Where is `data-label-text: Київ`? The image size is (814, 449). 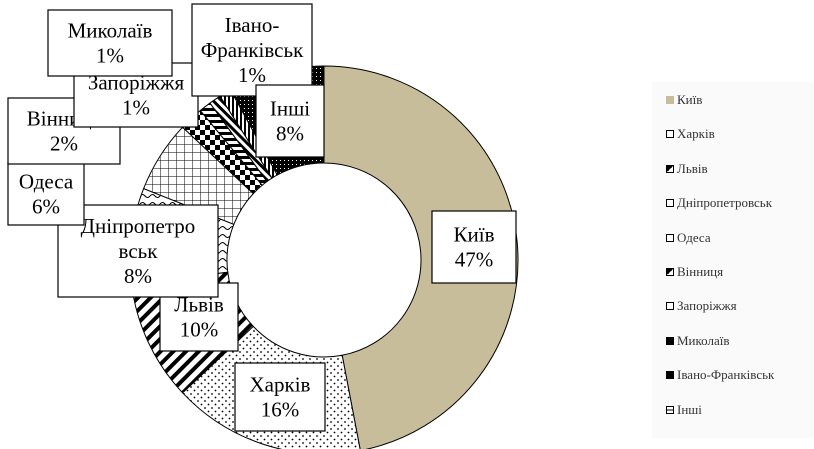 data-label-text: Київ is located at coordinates (474, 235).